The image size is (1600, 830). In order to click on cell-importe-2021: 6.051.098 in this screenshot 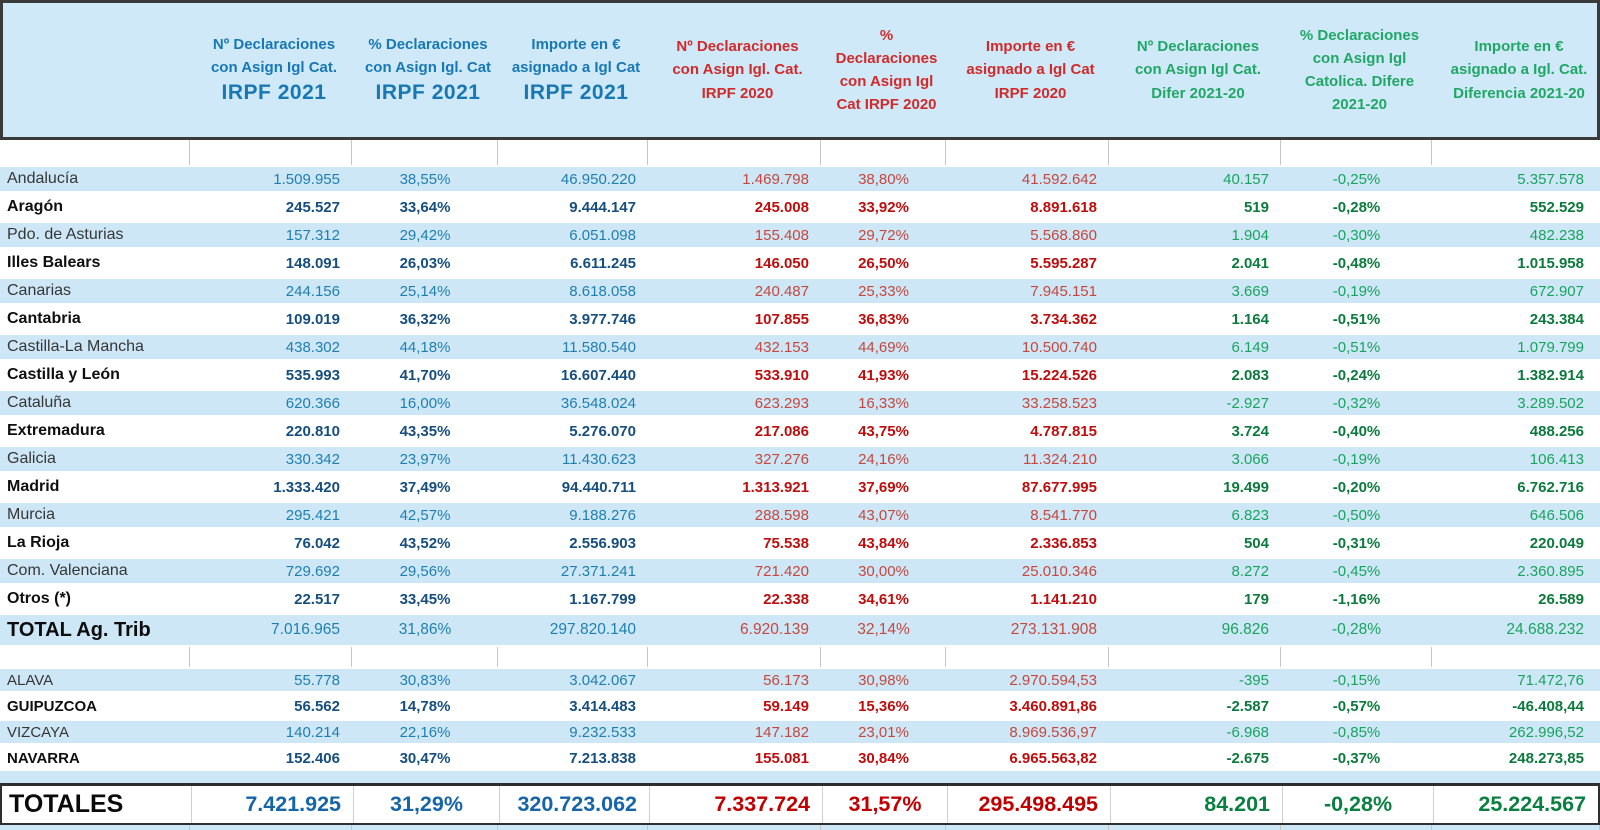, I will do `click(602, 235)`.